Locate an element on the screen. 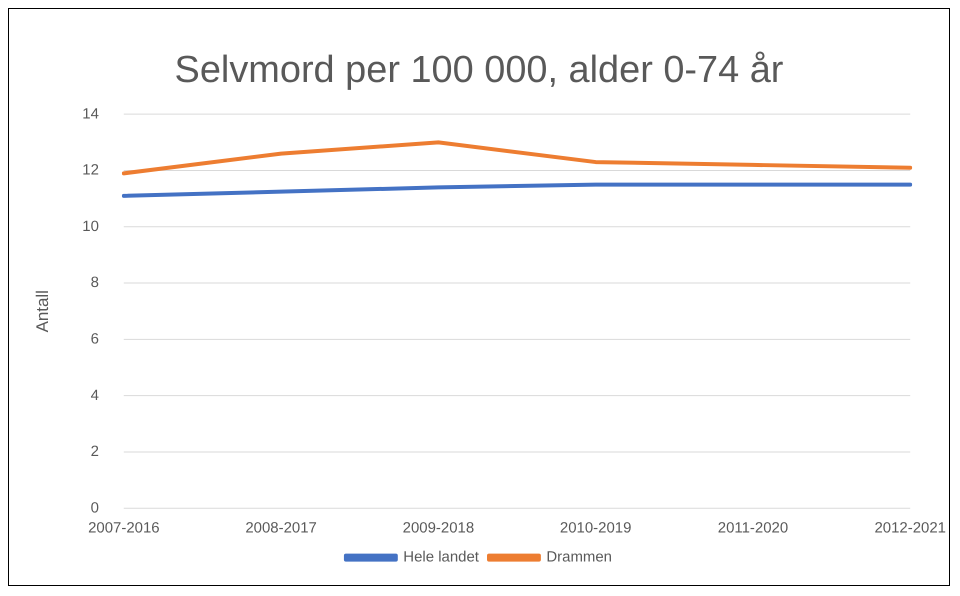 This screenshot has height=596, width=960. legend-label: Drammen is located at coordinates (579, 557).